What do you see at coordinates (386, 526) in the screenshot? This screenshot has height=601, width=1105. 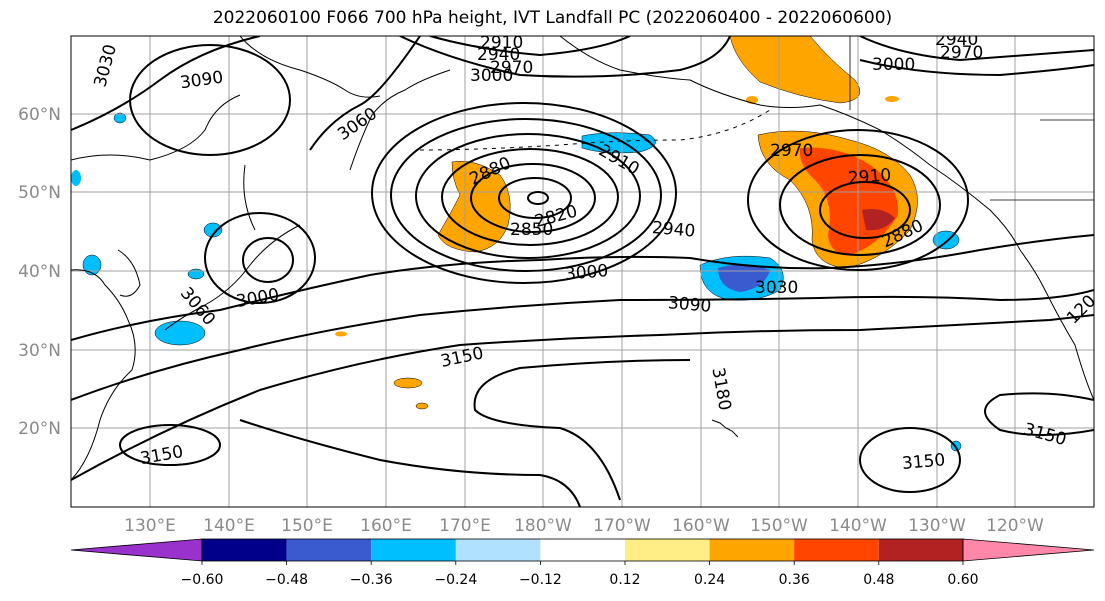 I see `lon-label: 160°E` at bounding box center [386, 526].